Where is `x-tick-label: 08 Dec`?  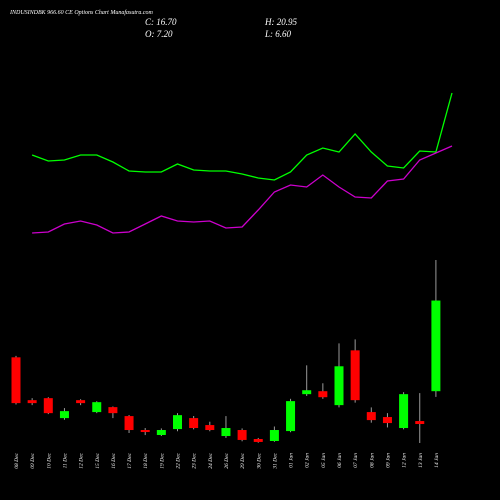 x-tick-label: 08 Dec is located at coordinates (17, 460).